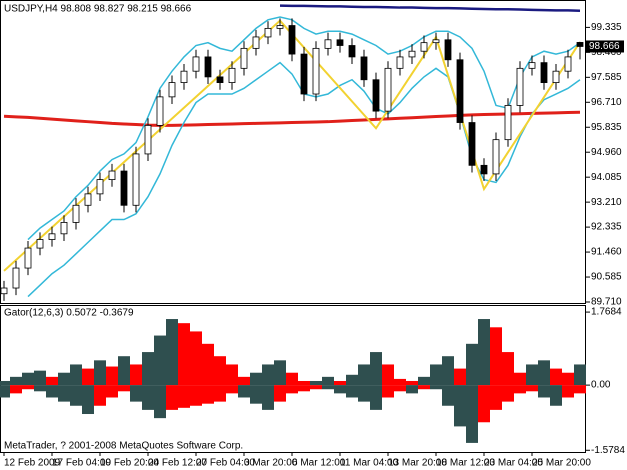  What do you see at coordinates (69, 313) in the screenshot?
I see `indicator-title: Gator(12,6,3) 0.5072 -0.3679` at bounding box center [69, 313].